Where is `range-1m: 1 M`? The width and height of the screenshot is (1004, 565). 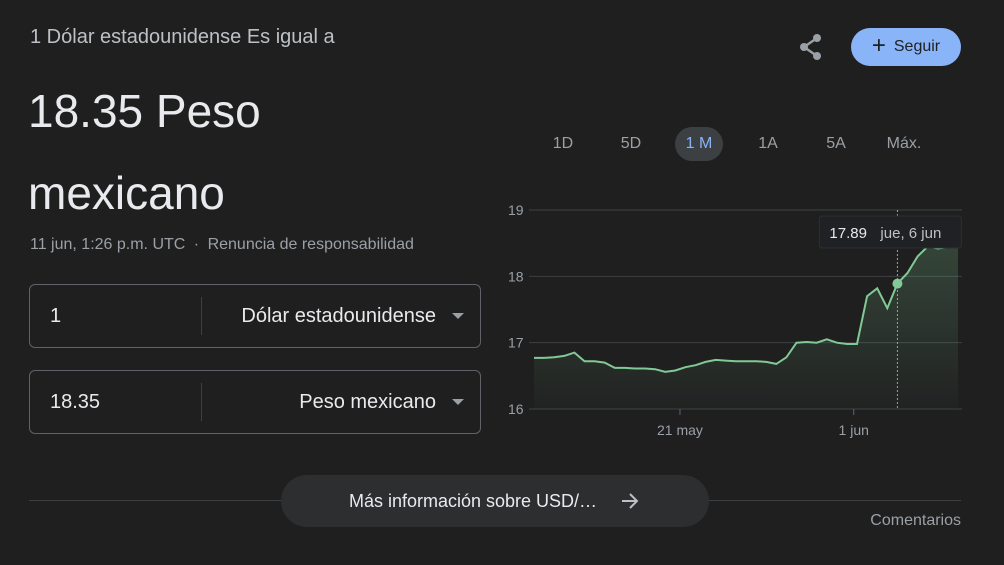 range-1m: 1 M is located at coordinates (699, 144).